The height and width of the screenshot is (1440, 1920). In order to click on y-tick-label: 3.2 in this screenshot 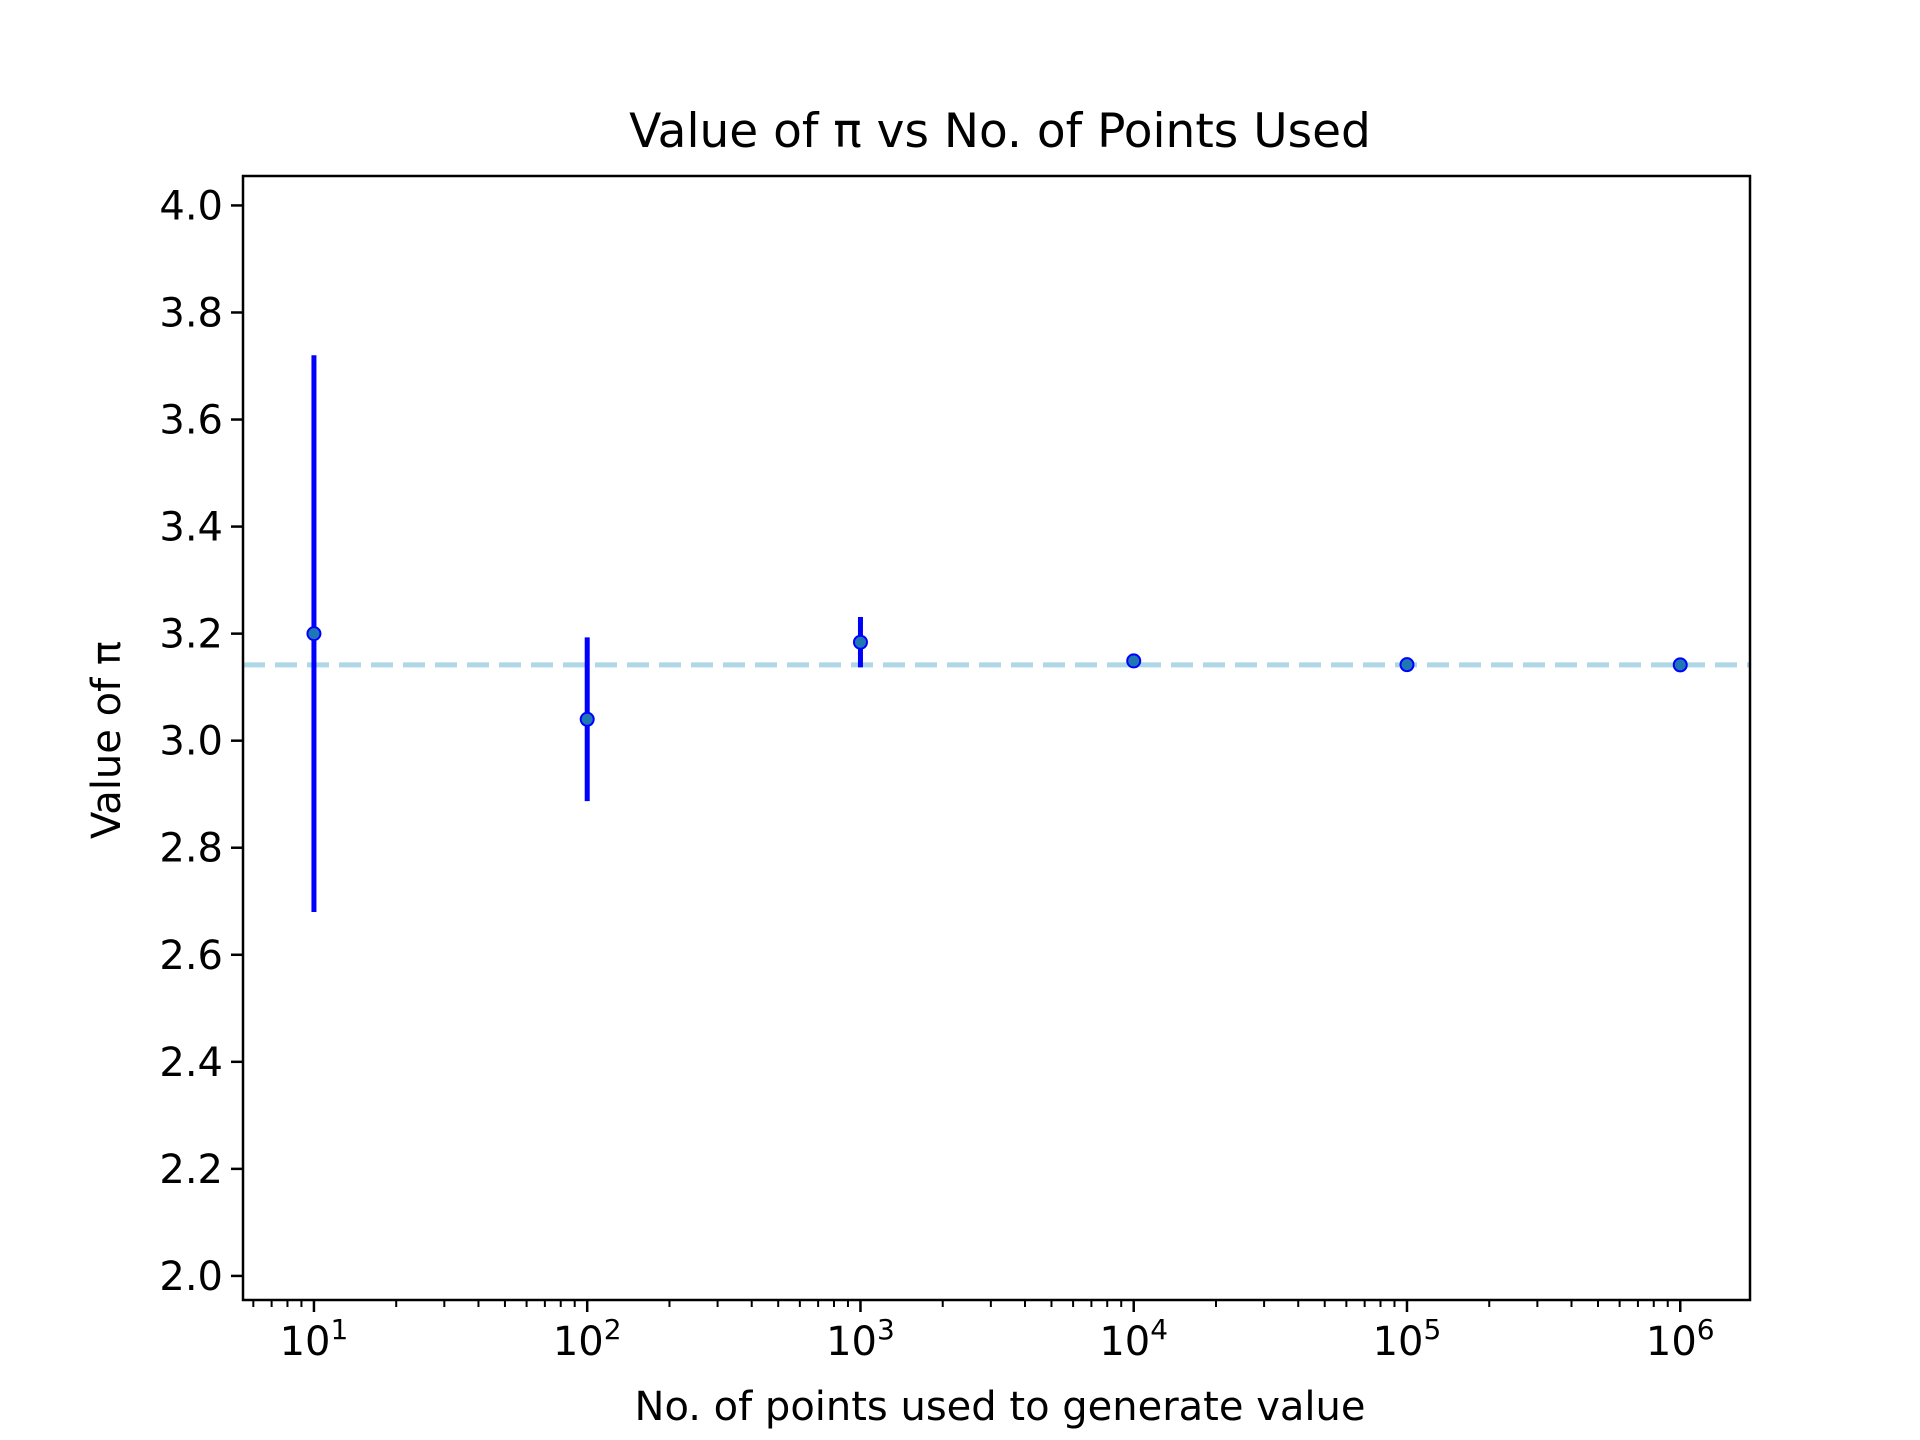, I will do `click(191, 635)`.